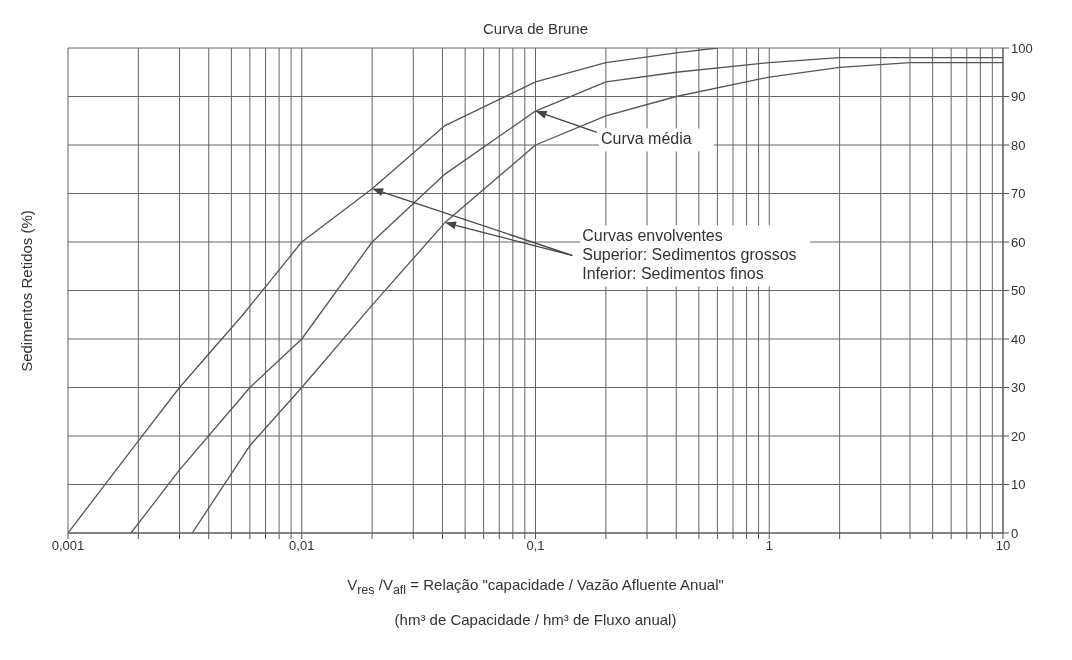 This screenshot has width=1072, height=660. Describe the element at coordinates (646, 139) in the screenshot. I see `annotation: Curva média` at that location.